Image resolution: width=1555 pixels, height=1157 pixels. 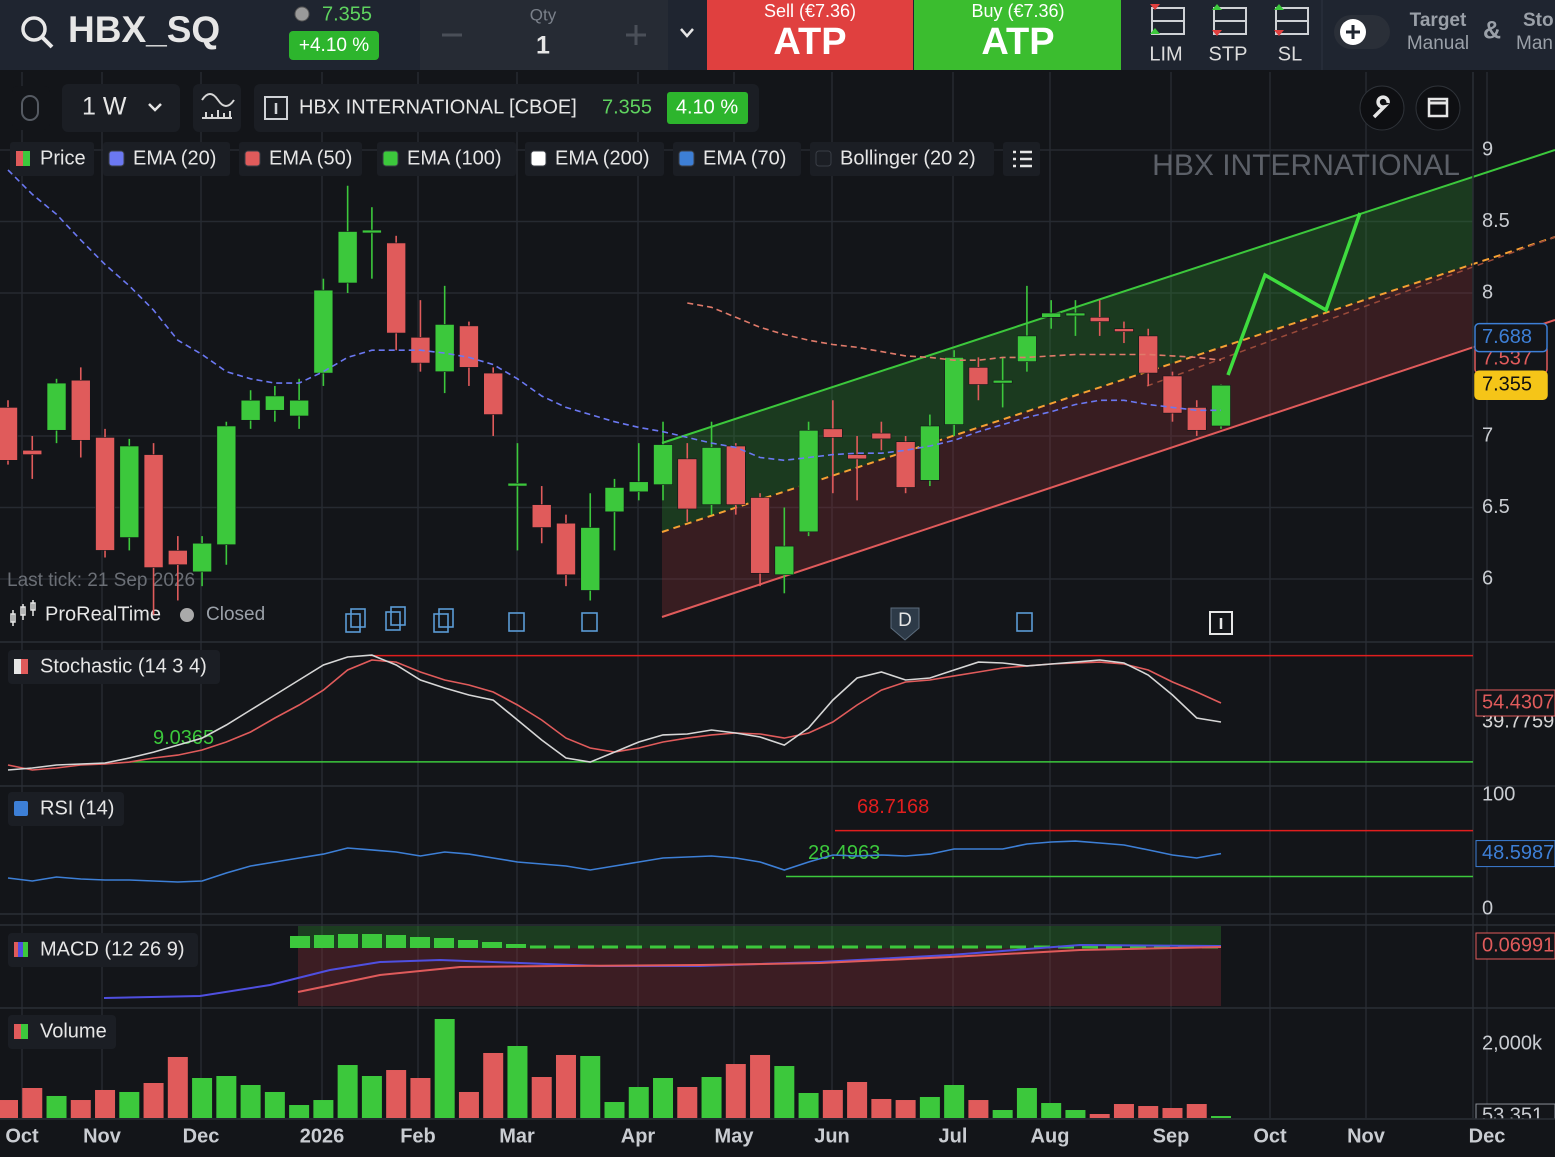 I want to click on order-sl: SL, so click(x=1290, y=54).